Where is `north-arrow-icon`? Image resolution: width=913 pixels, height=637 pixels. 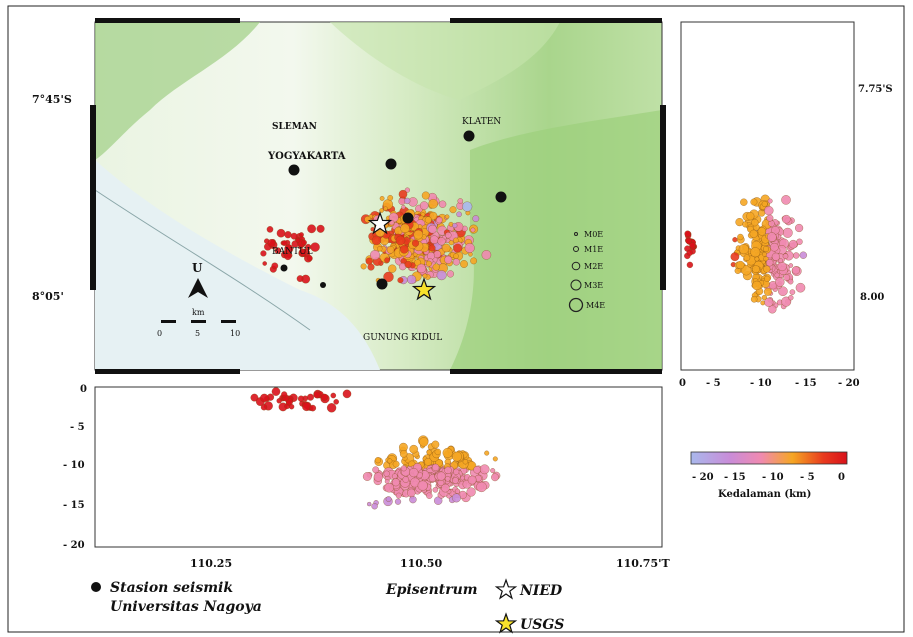 north-arrow-icon is located at coordinates (198, 288).